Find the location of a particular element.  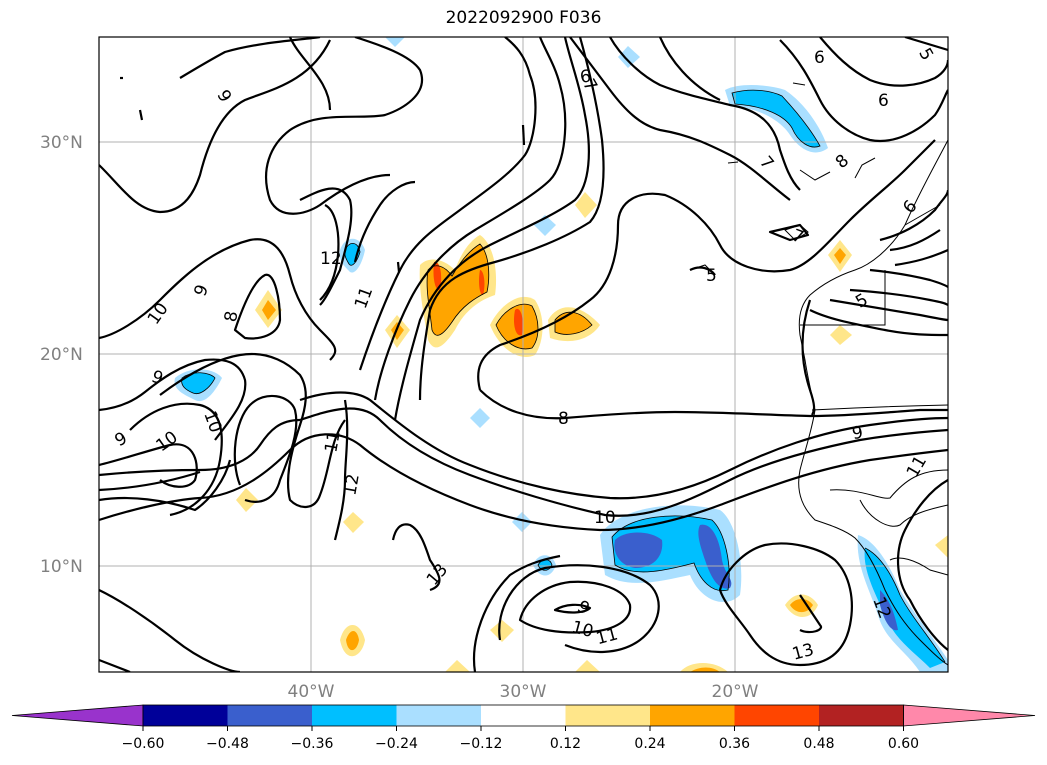

colorbar-tick-label: 0.24 is located at coordinates (649, 744).